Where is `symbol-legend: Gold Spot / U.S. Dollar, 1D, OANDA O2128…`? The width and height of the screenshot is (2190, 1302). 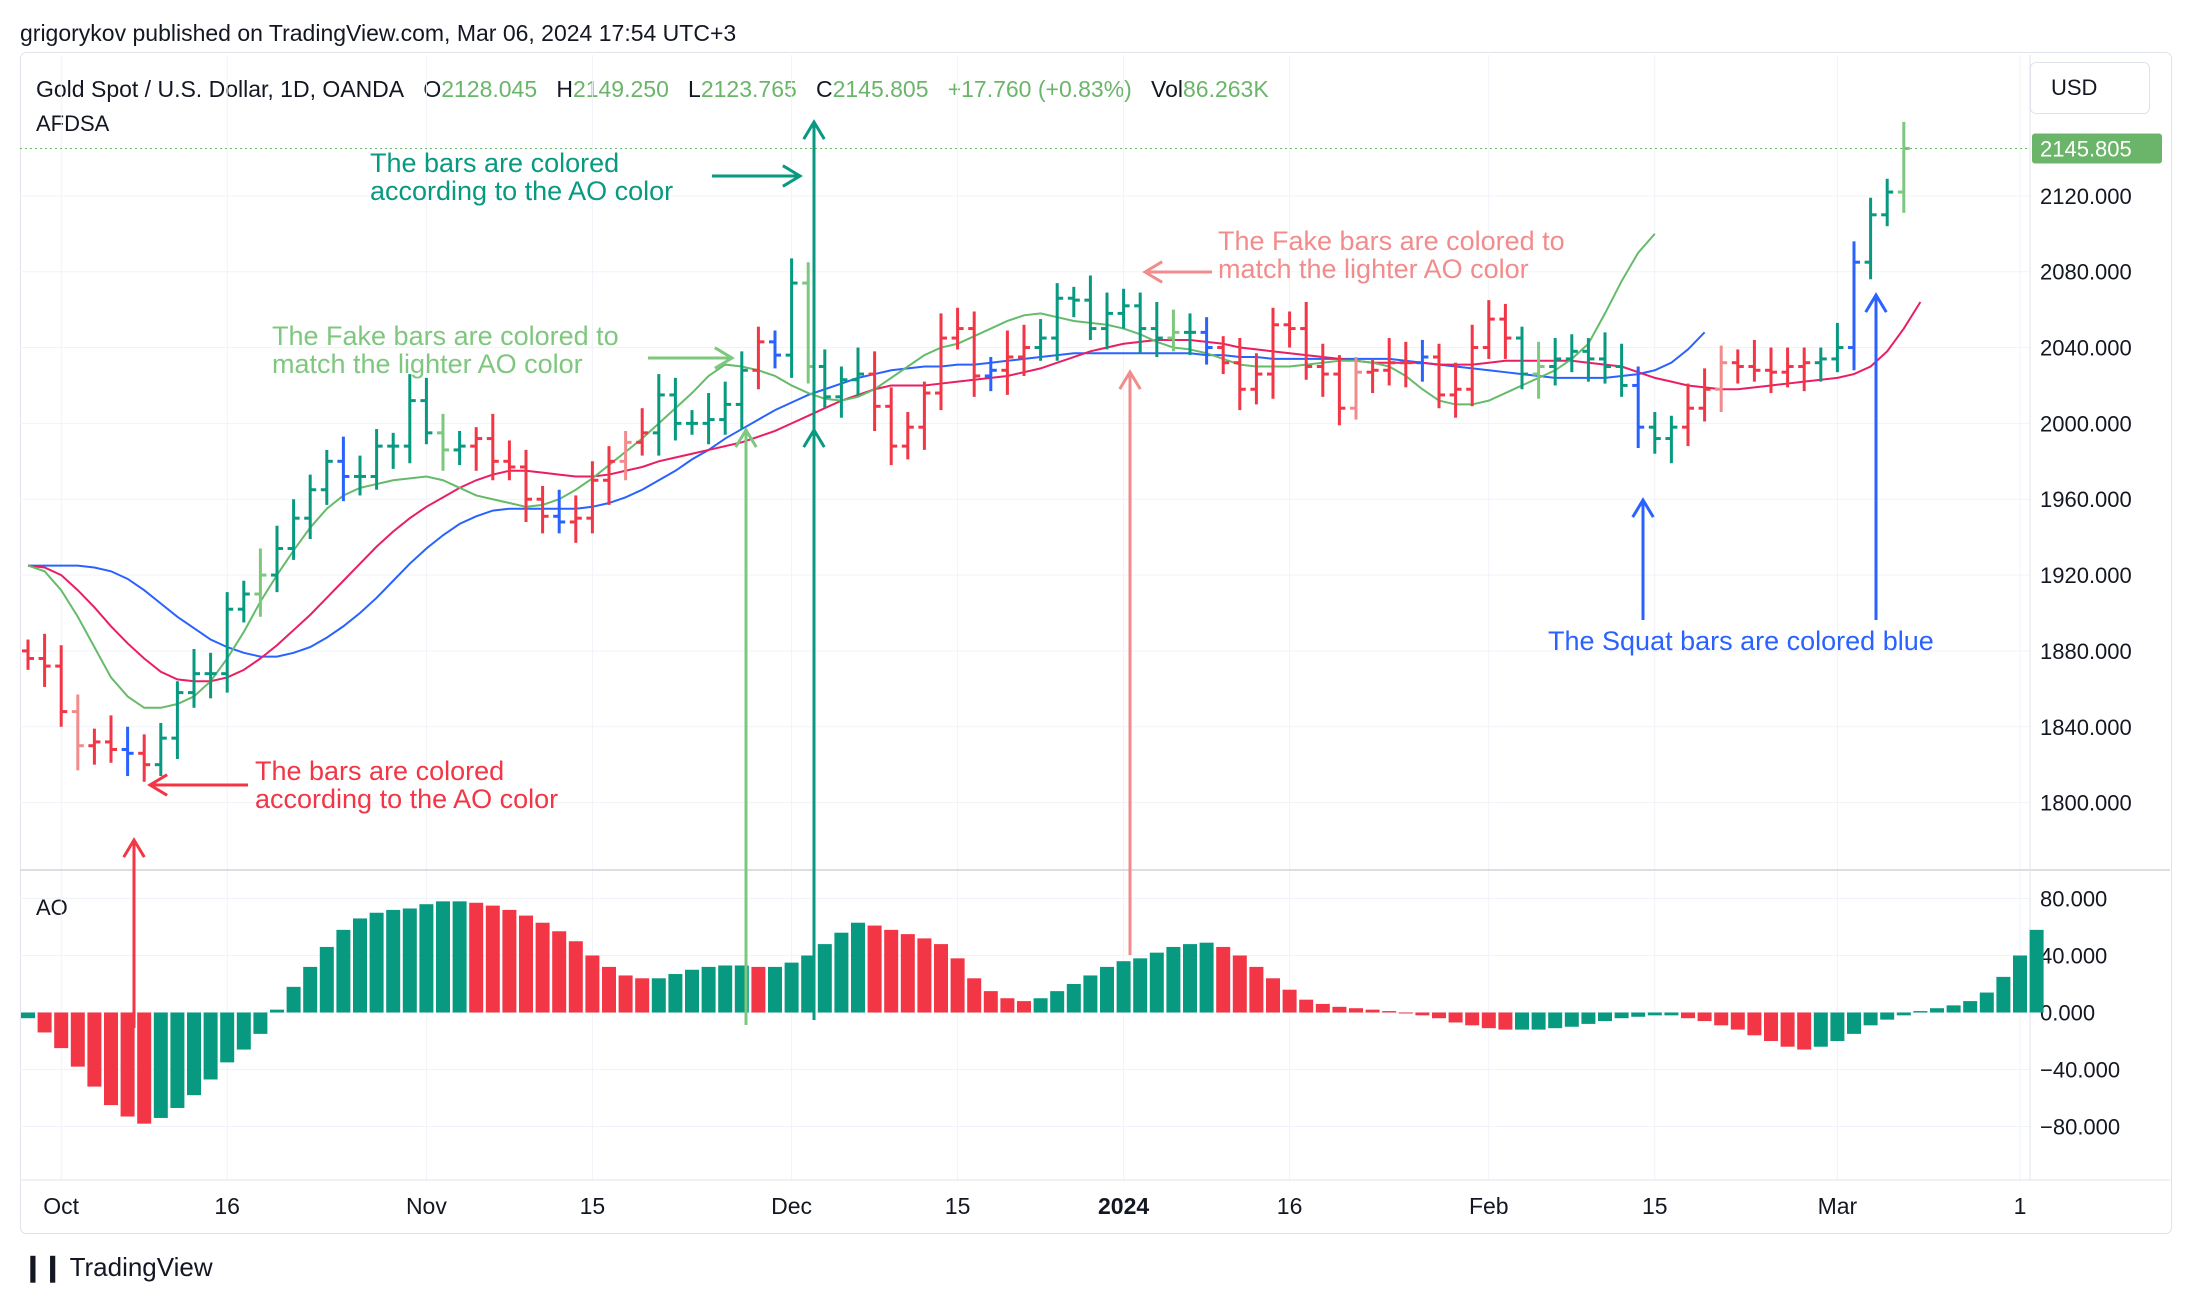
symbol-legend: Gold Spot / U.S. Dollar, 1D, OANDA O2128… is located at coordinates (652, 89).